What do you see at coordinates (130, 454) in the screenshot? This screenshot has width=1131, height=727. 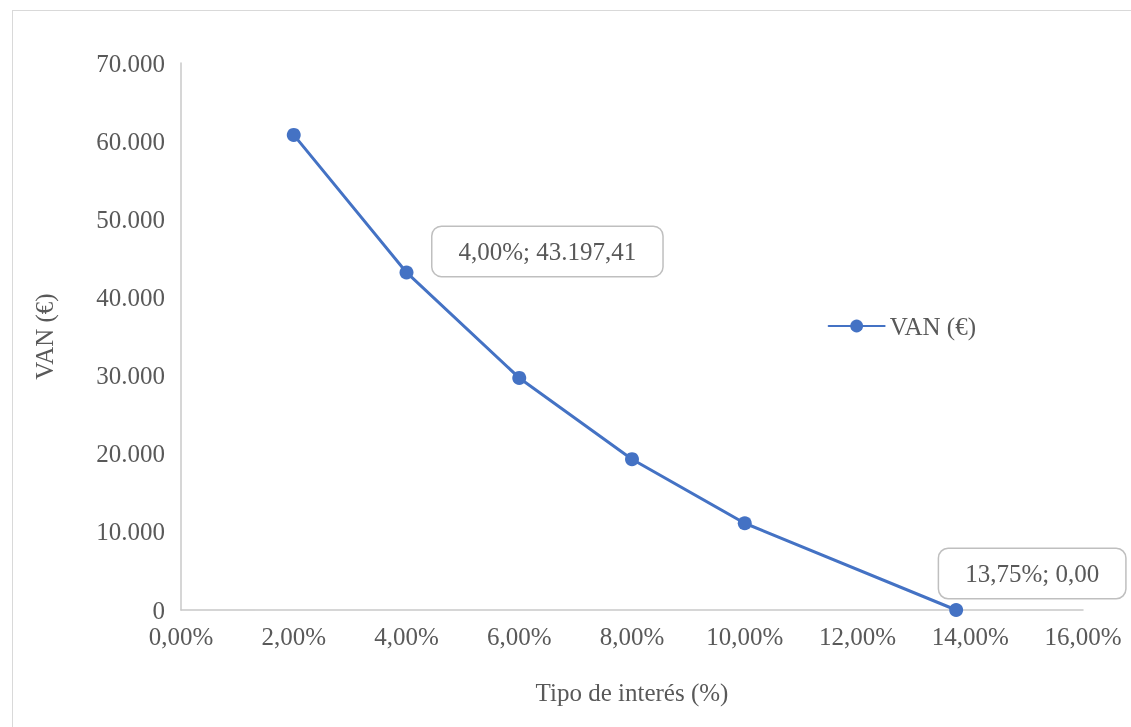 I see `y-tick-label: 20.000` at bounding box center [130, 454].